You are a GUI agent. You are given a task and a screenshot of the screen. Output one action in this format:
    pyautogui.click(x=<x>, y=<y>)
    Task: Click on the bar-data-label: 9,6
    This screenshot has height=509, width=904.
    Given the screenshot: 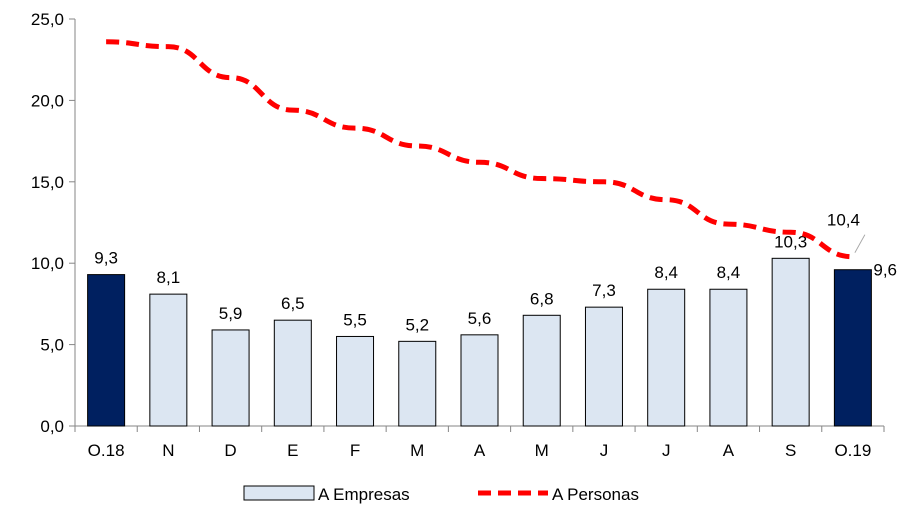 What is the action you would take?
    pyautogui.click(x=885, y=270)
    